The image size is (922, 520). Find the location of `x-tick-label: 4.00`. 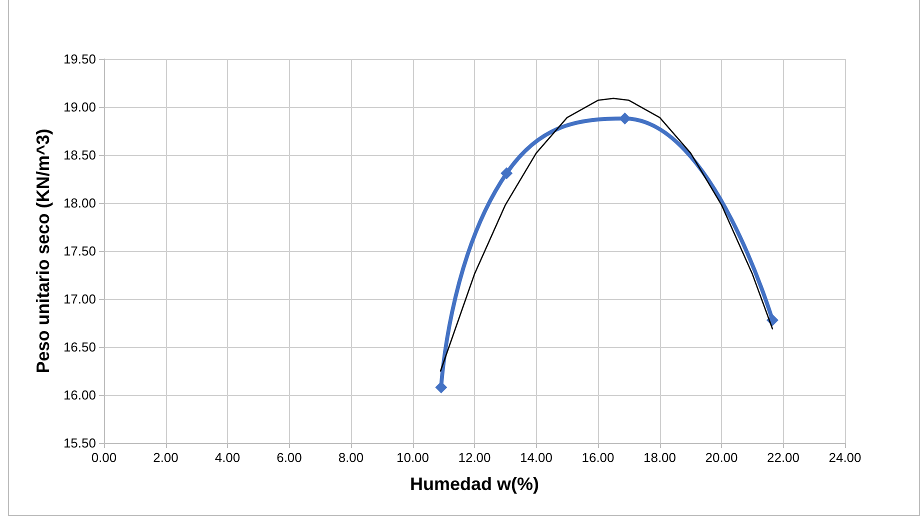

x-tick-label: 4.00 is located at coordinates (227, 457).